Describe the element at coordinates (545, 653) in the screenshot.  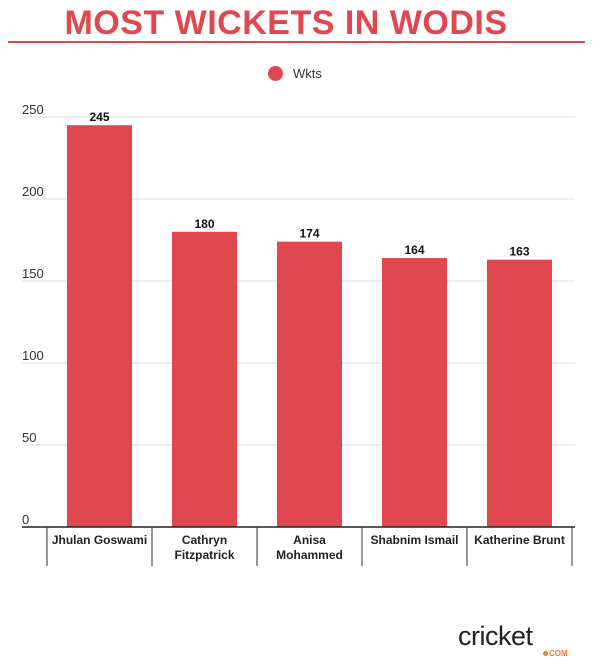
I see `logo-dot-icon` at that location.